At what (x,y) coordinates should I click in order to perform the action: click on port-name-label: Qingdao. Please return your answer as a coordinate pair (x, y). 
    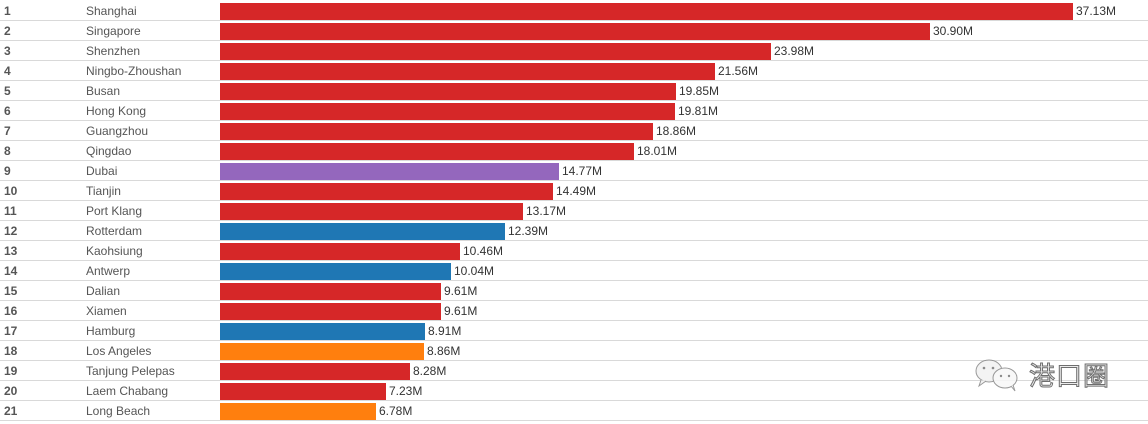
    Looking at the image, I should click on (109, 151).